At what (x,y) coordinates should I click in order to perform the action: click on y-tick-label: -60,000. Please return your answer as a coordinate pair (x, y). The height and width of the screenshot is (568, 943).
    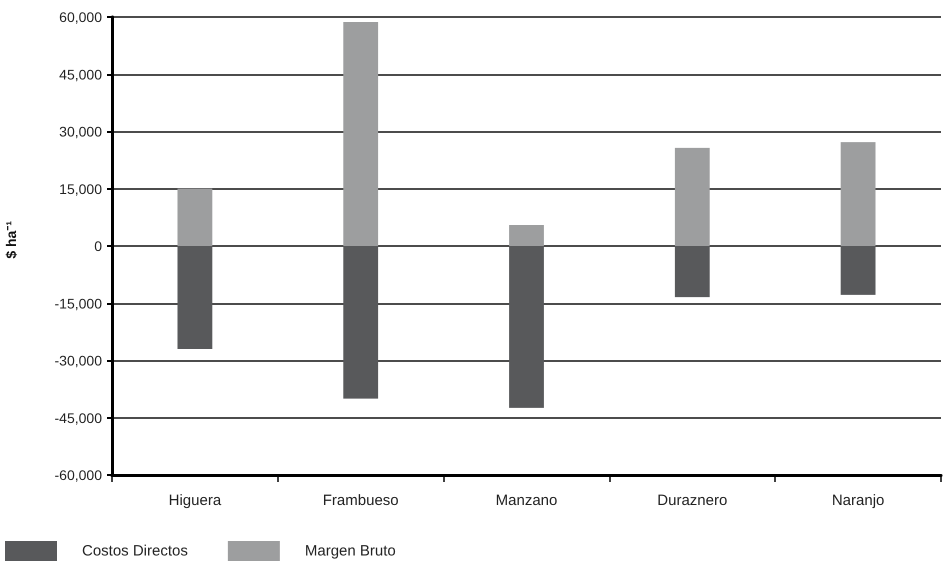
    Looking at the image, I should click on (78, 475).